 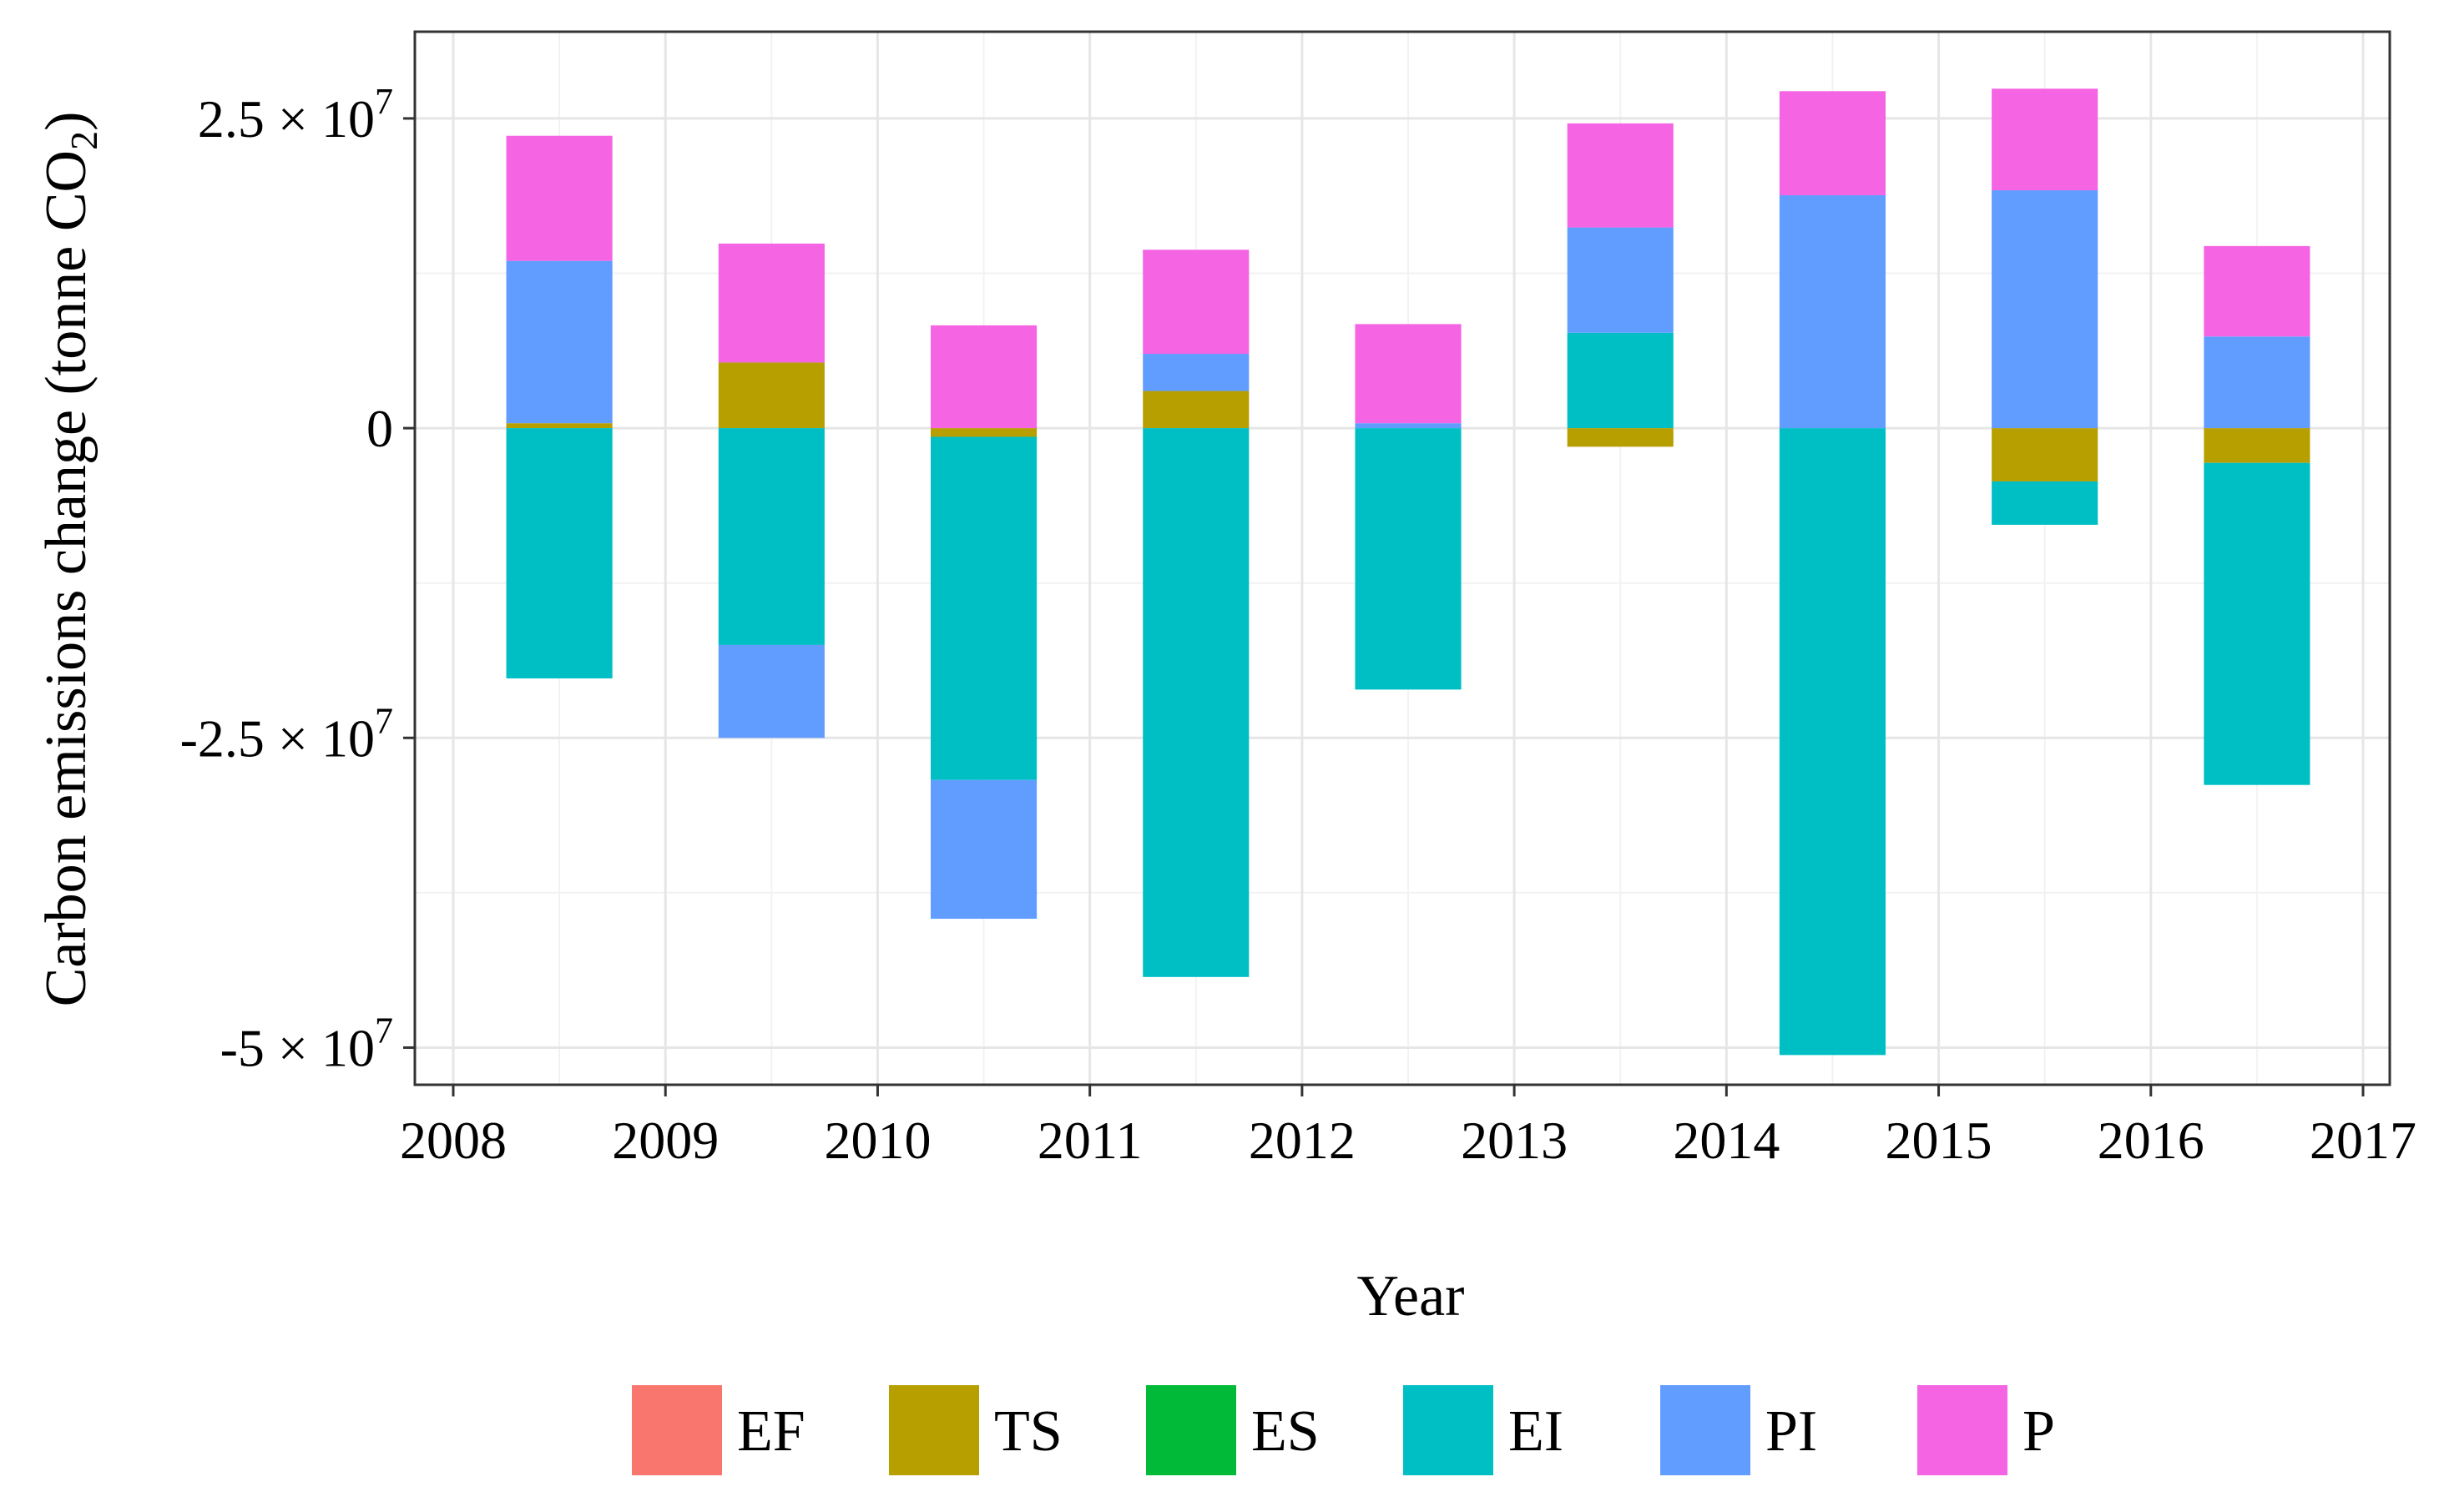 What do you see at coordinates (286, 734) in the screenshot?
I see `y-tick-label: -2.5 × 10⁷` at bounding box center [286, 734].